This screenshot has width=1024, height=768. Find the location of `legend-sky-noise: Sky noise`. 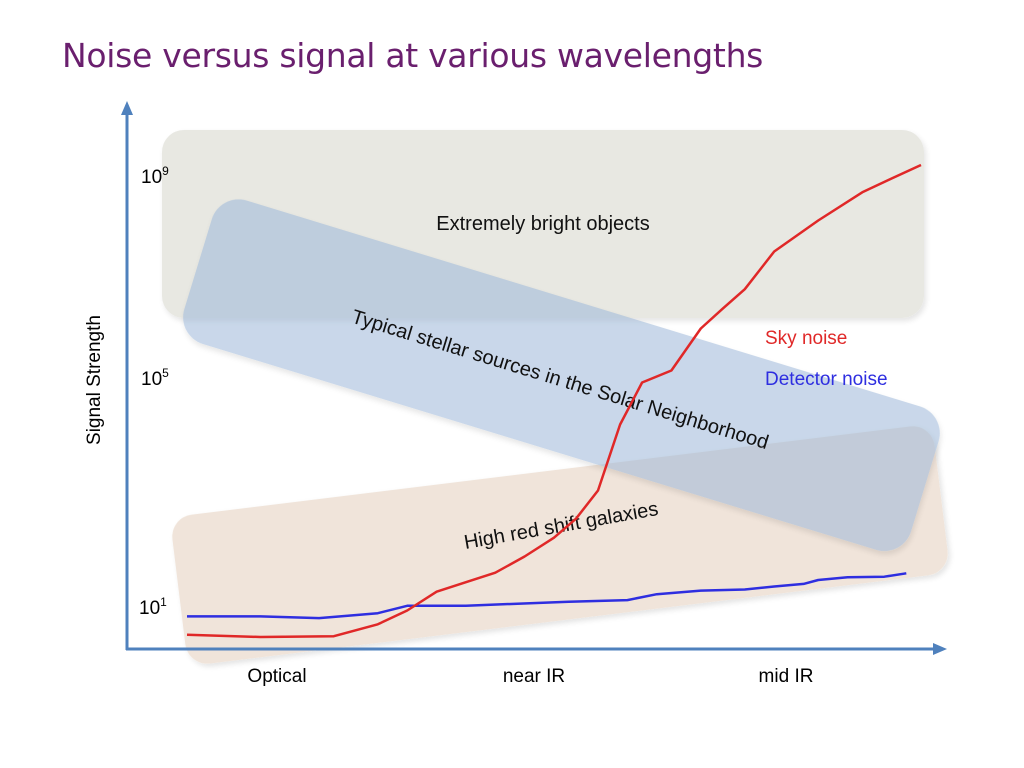

legend-sky-noise: Sky noise is located at coordinates (806, 338).